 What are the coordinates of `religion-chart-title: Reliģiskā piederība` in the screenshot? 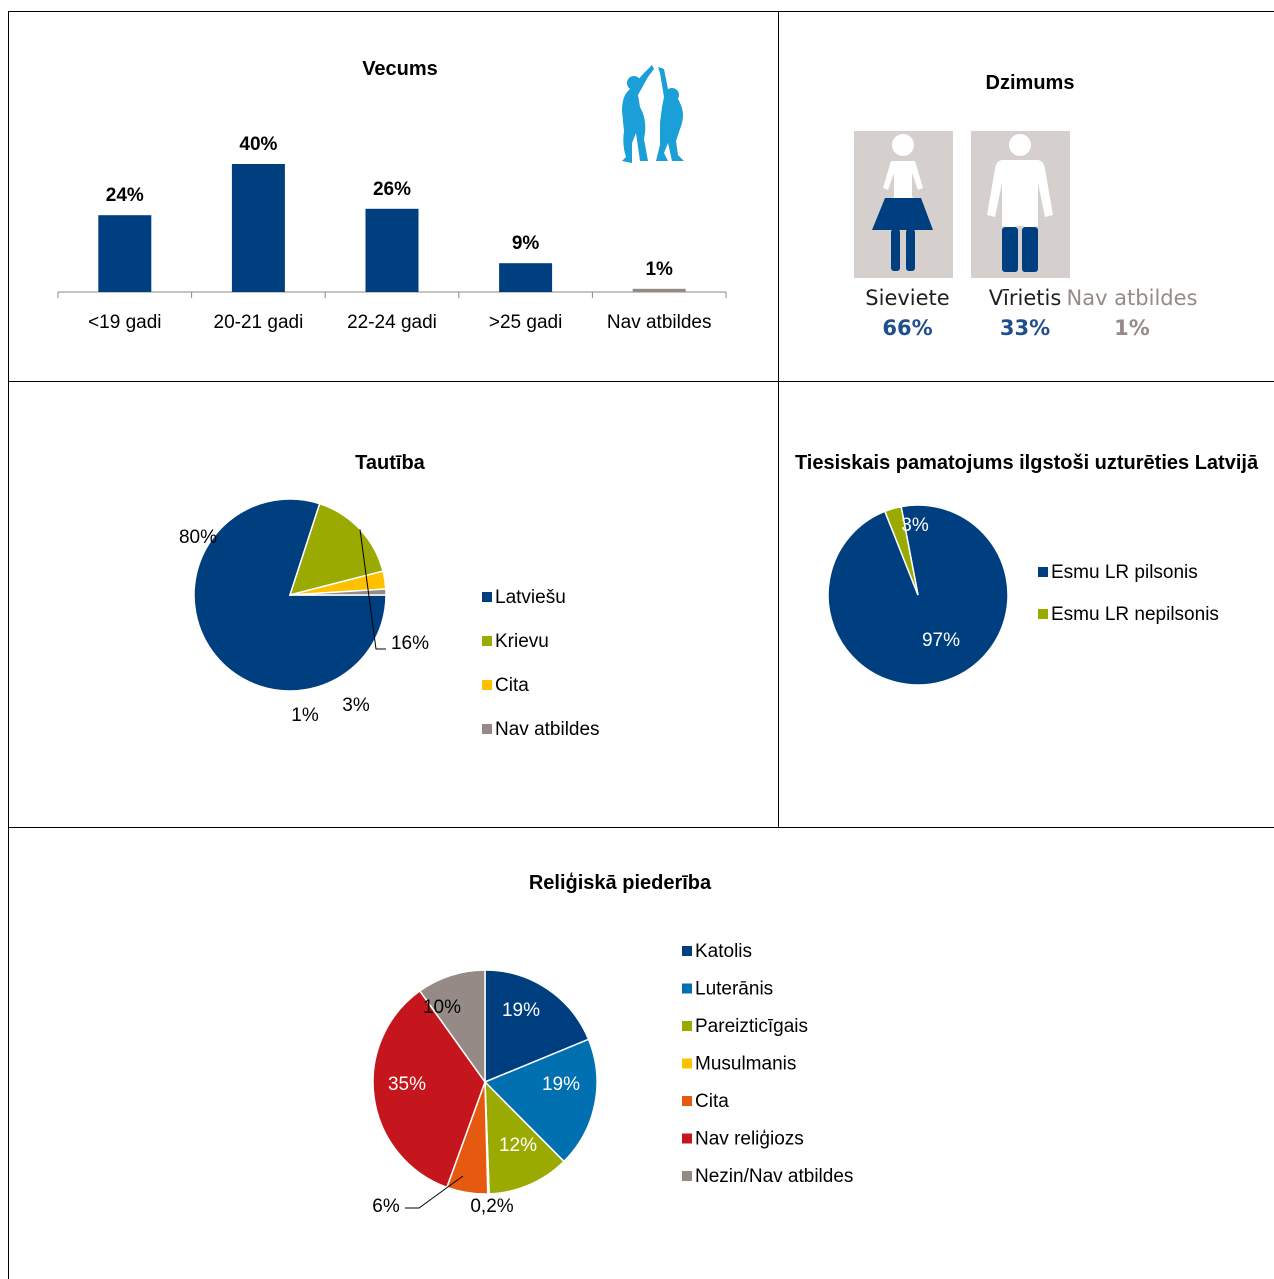 It's located at (620, 883).